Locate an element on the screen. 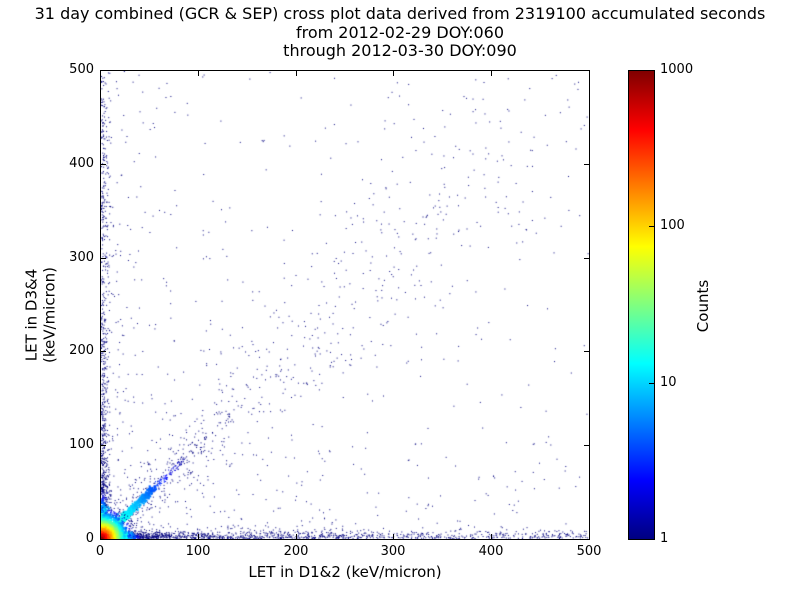 The width and height of the screenshot is (800, 600). x-tick-label: 400 is located at coordinates (491, 551).